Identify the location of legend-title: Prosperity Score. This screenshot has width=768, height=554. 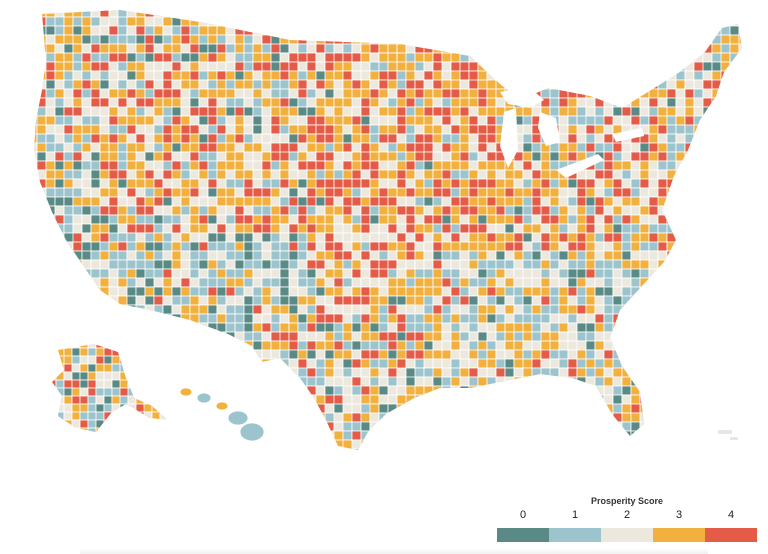
(627, 501).